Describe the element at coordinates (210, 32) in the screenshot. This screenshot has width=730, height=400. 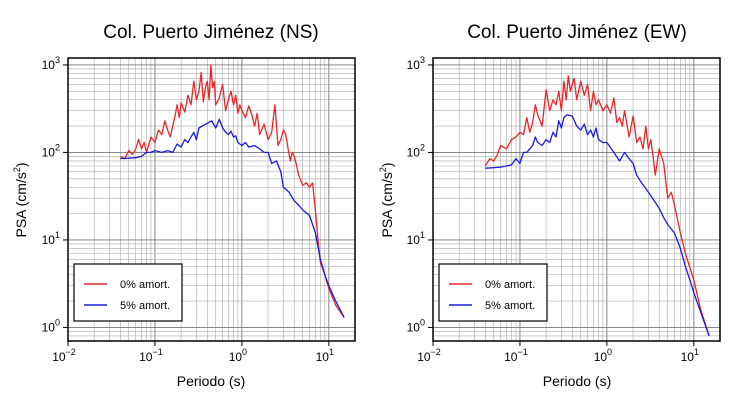
I see `chart-title: Col. Puerto Jiménez (NS)` at that location.